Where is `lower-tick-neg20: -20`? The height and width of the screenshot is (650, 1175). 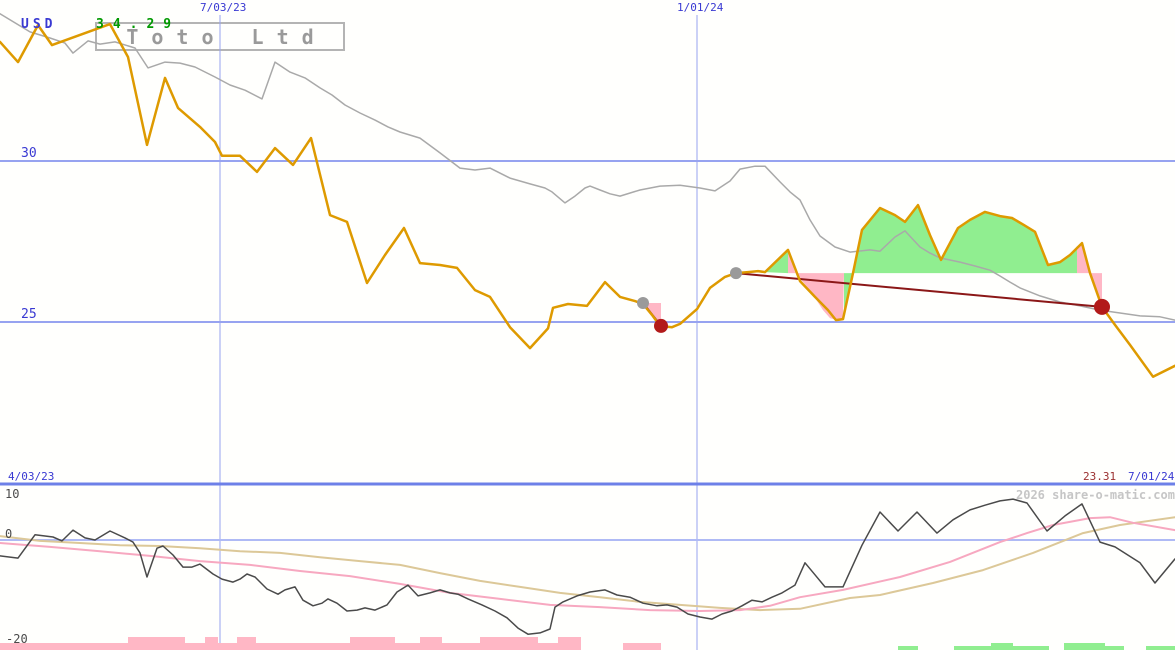 lower-tick-neg20: -20 is located at coordinates (17, 639).